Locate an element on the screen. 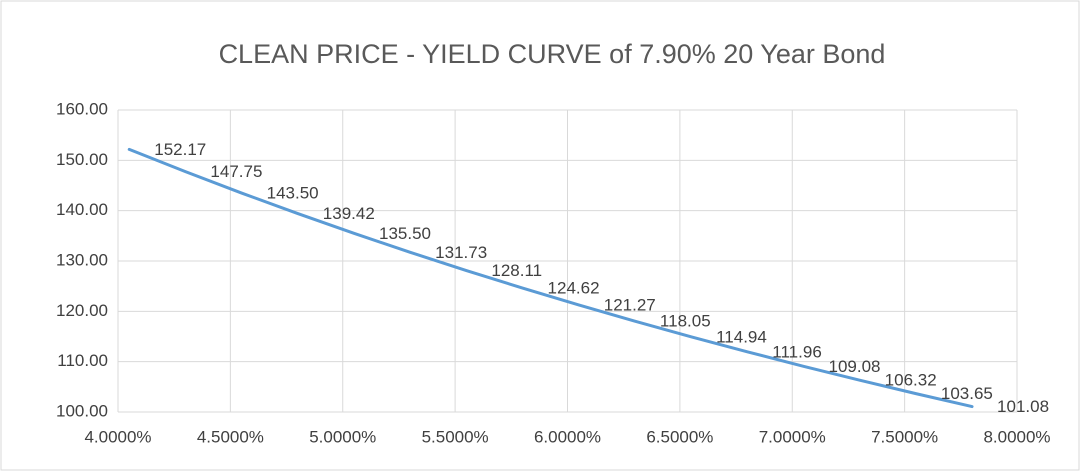 Image resolution: width=1081 pixels, height=472 pixels. data-label: 121.27 is located at coordinates (630, 304).